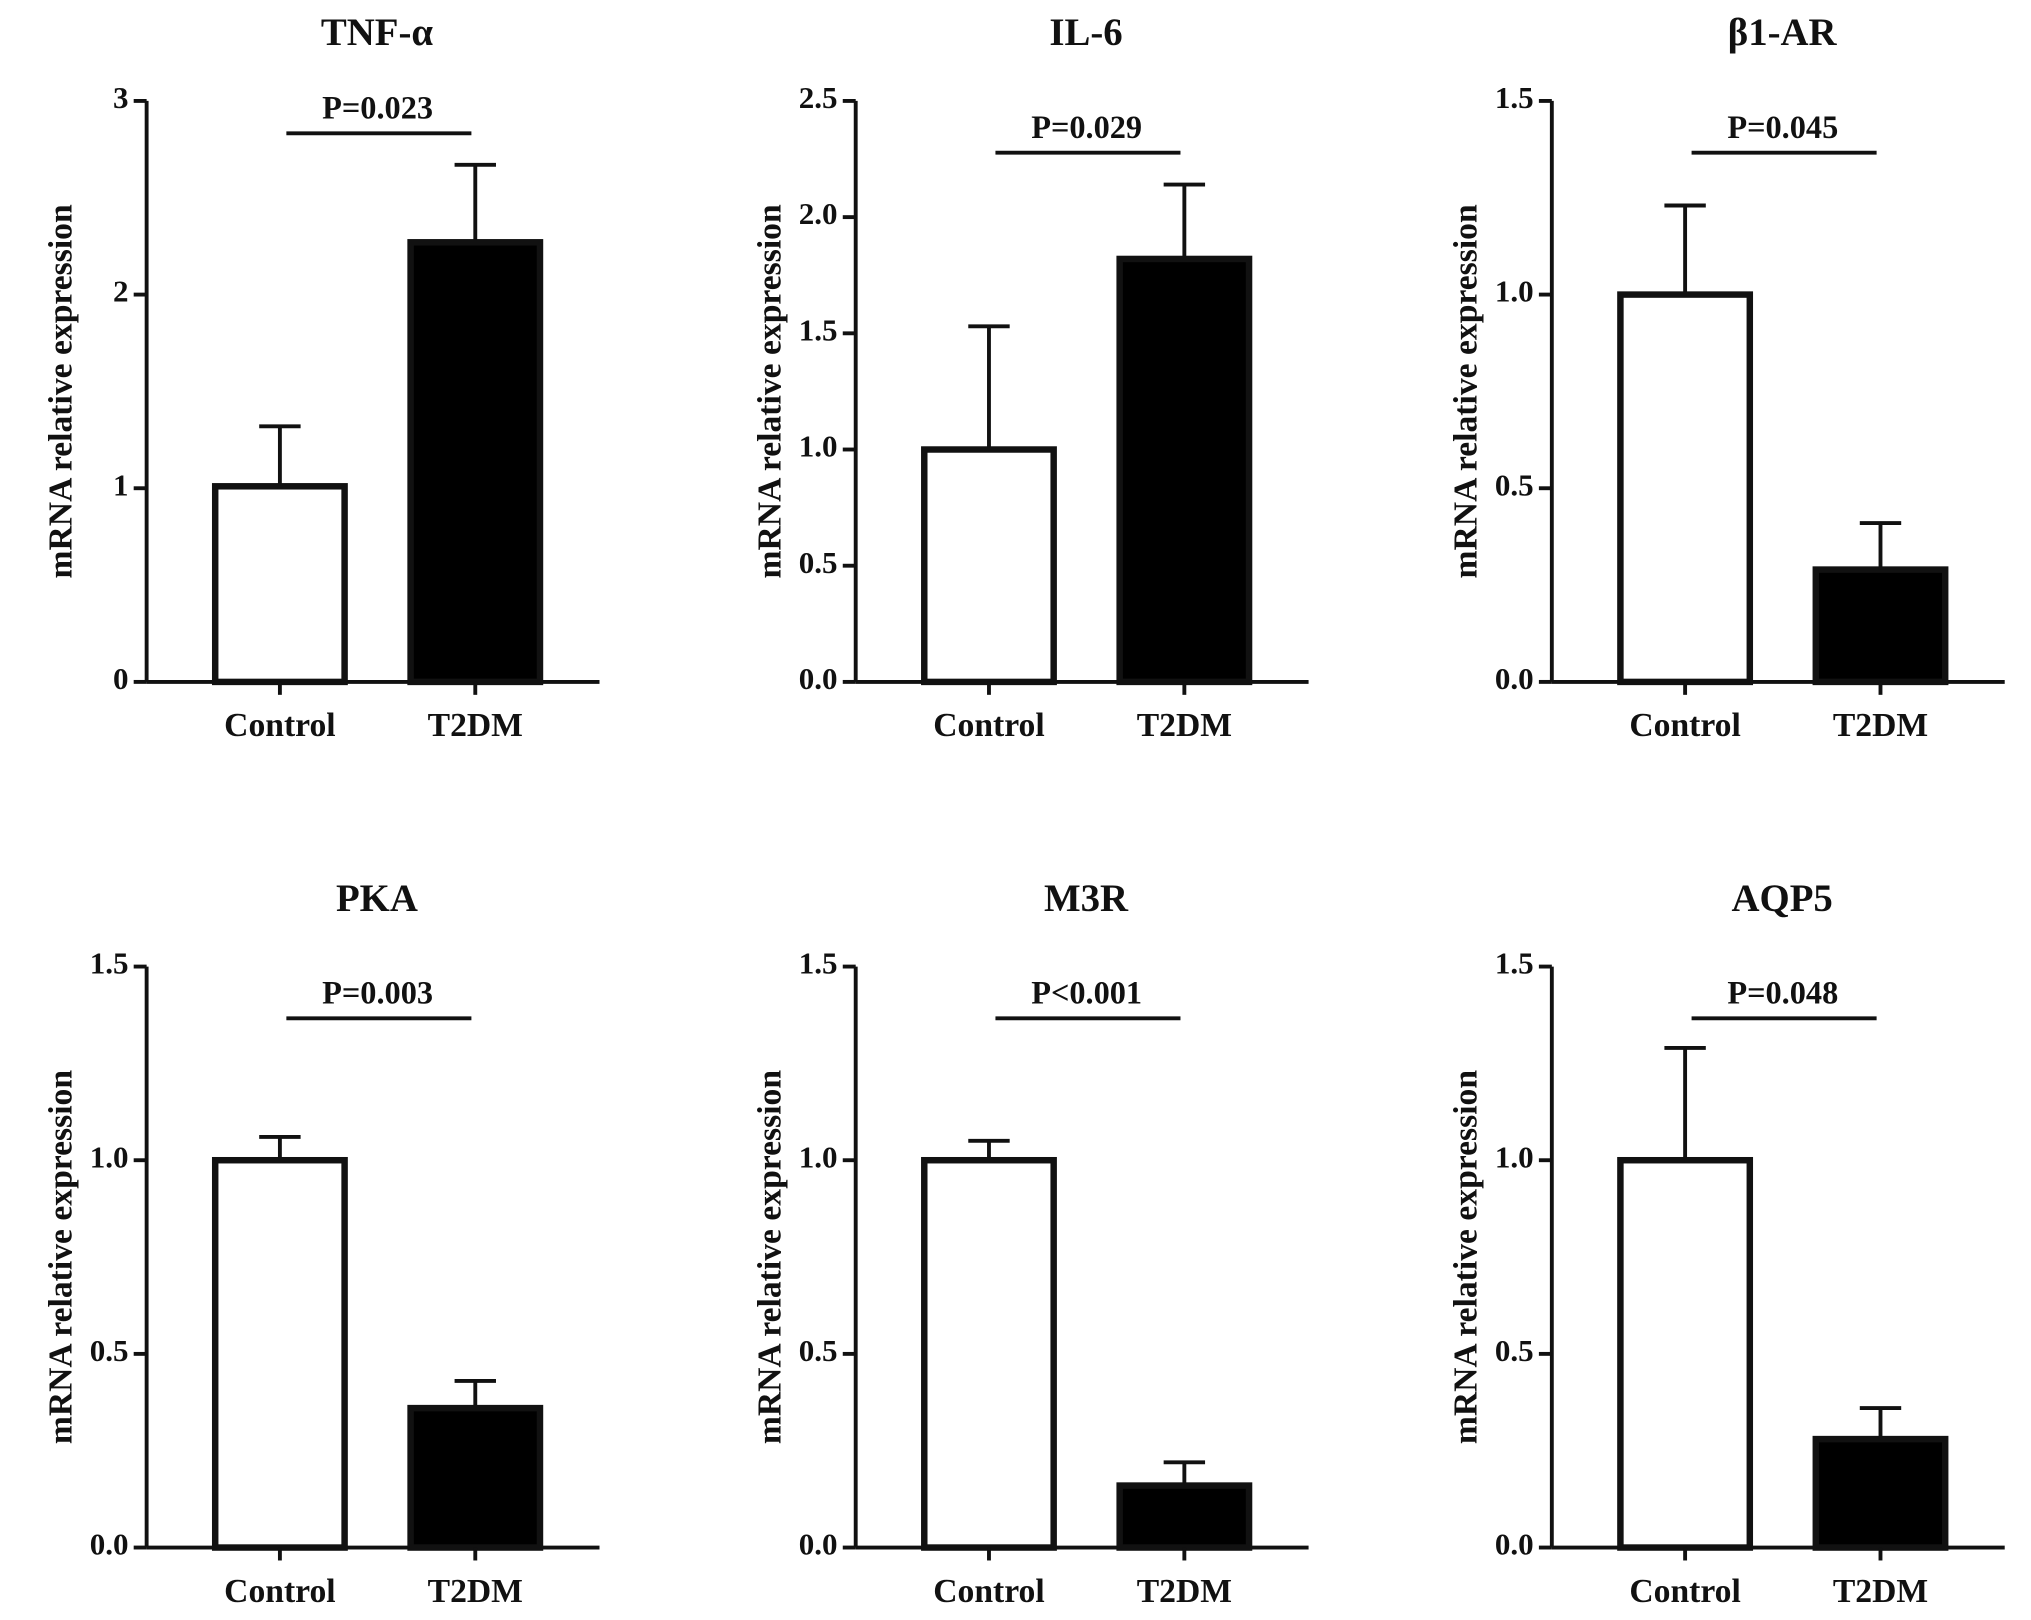  Describe the element at coordinates (377, 32) in the screenshot. I see `chart-title: TNF-α` at that location.